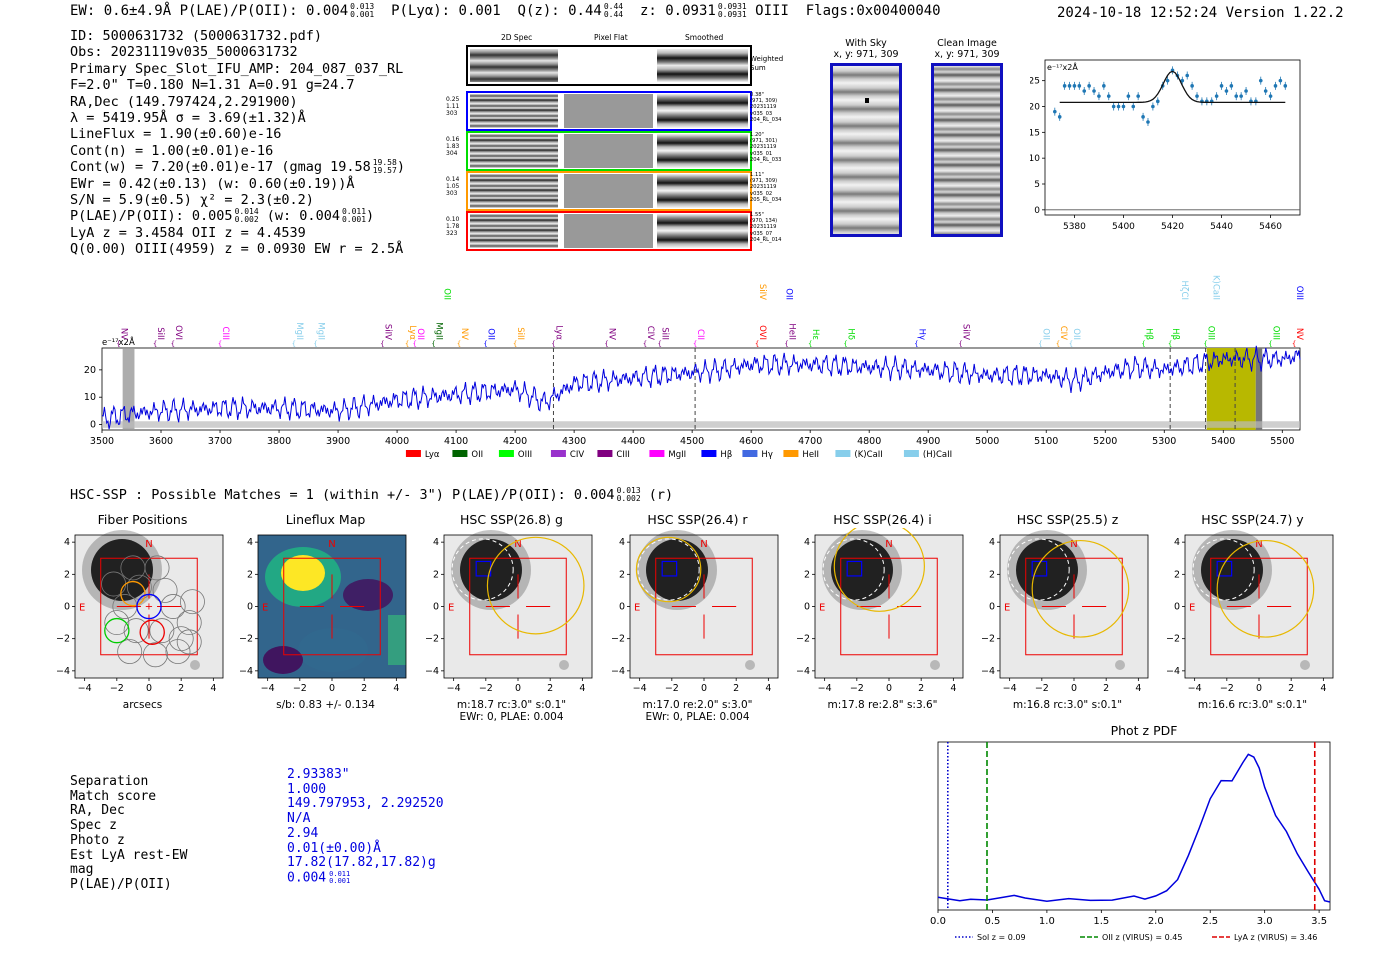  Describe the element at coordinates (1067, 705) in the screenshot. I see `hsc-panel-caption: m:16.8 rc:3.0" s:0.1"` at that location.